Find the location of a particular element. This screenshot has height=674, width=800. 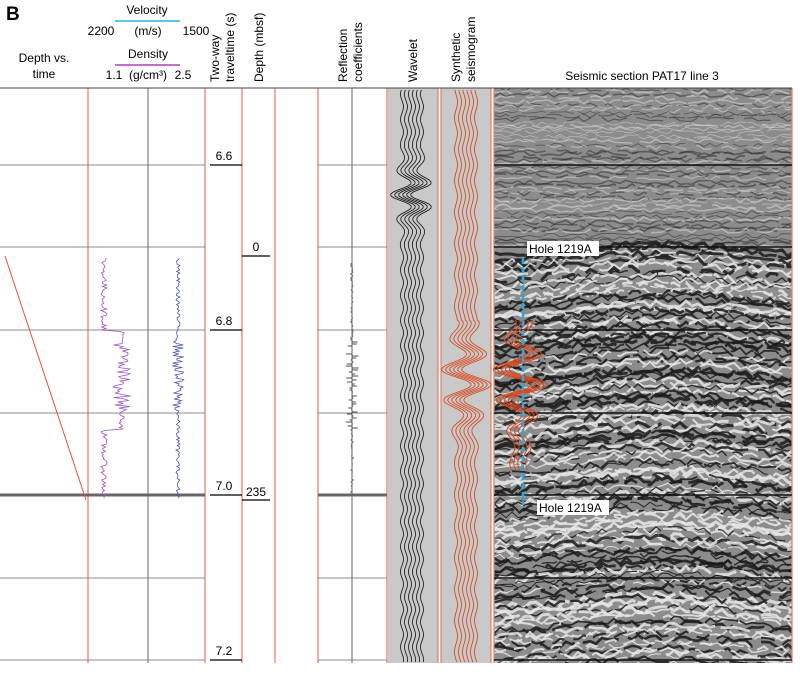

time-tick: 6.8 is located at coordinates (224, 321).